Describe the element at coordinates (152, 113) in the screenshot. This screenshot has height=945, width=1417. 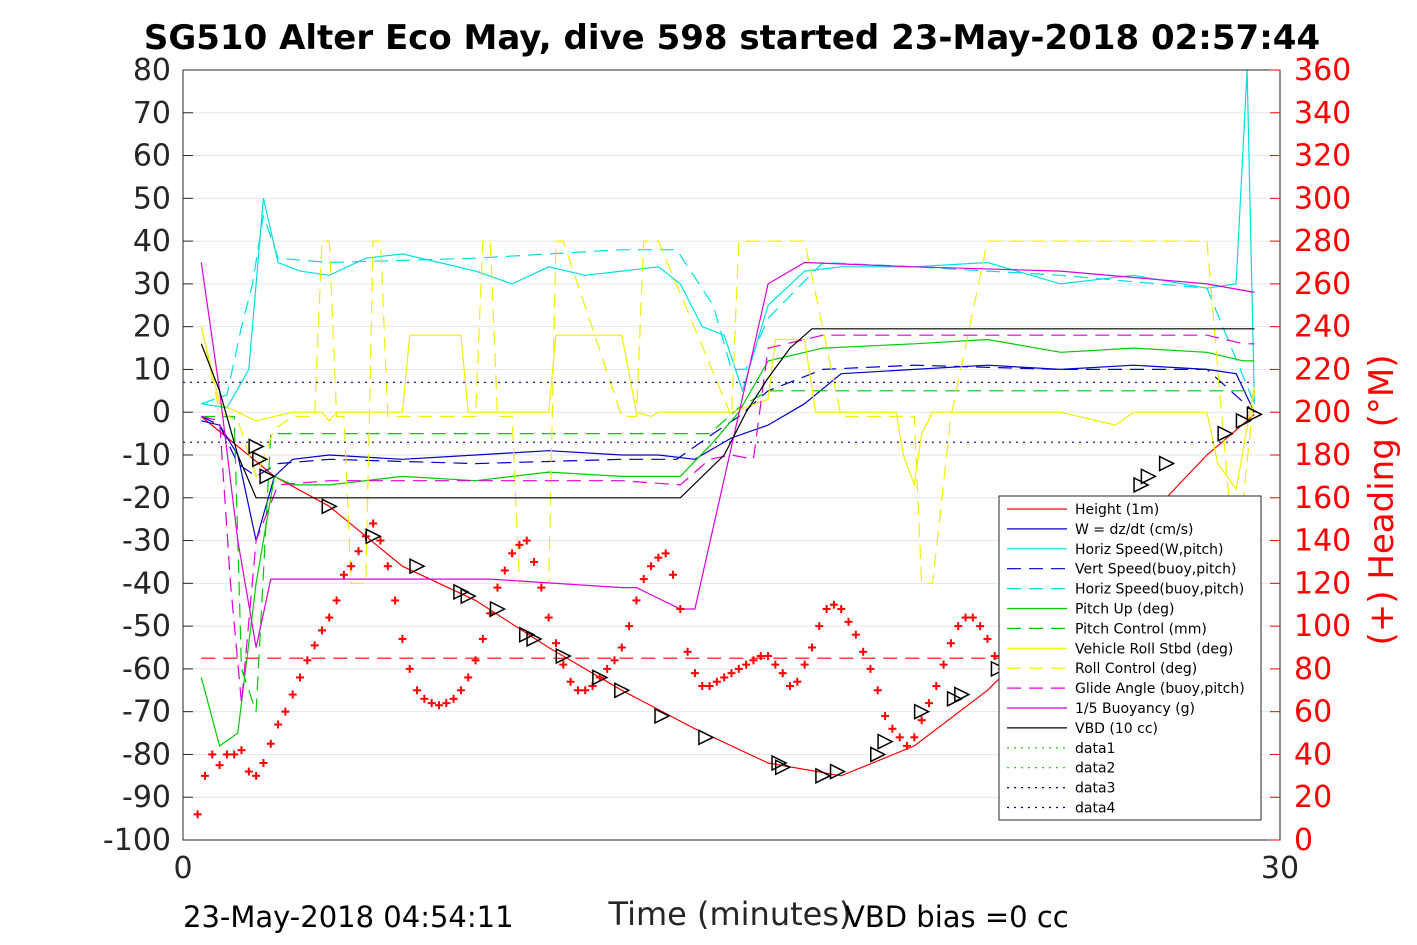
I see `y-tick-label: 70` at that location.